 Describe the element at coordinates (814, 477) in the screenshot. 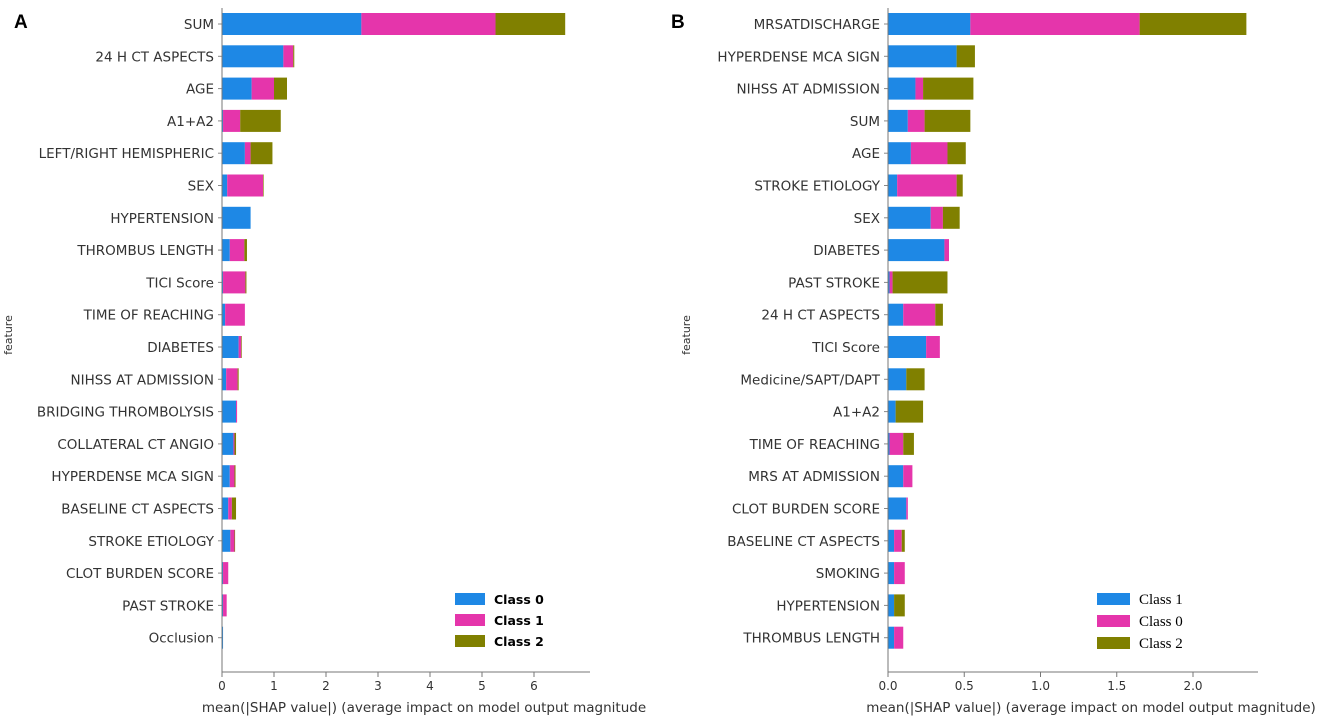

I see `category-label: MRS AT ADMISSION` at that location.